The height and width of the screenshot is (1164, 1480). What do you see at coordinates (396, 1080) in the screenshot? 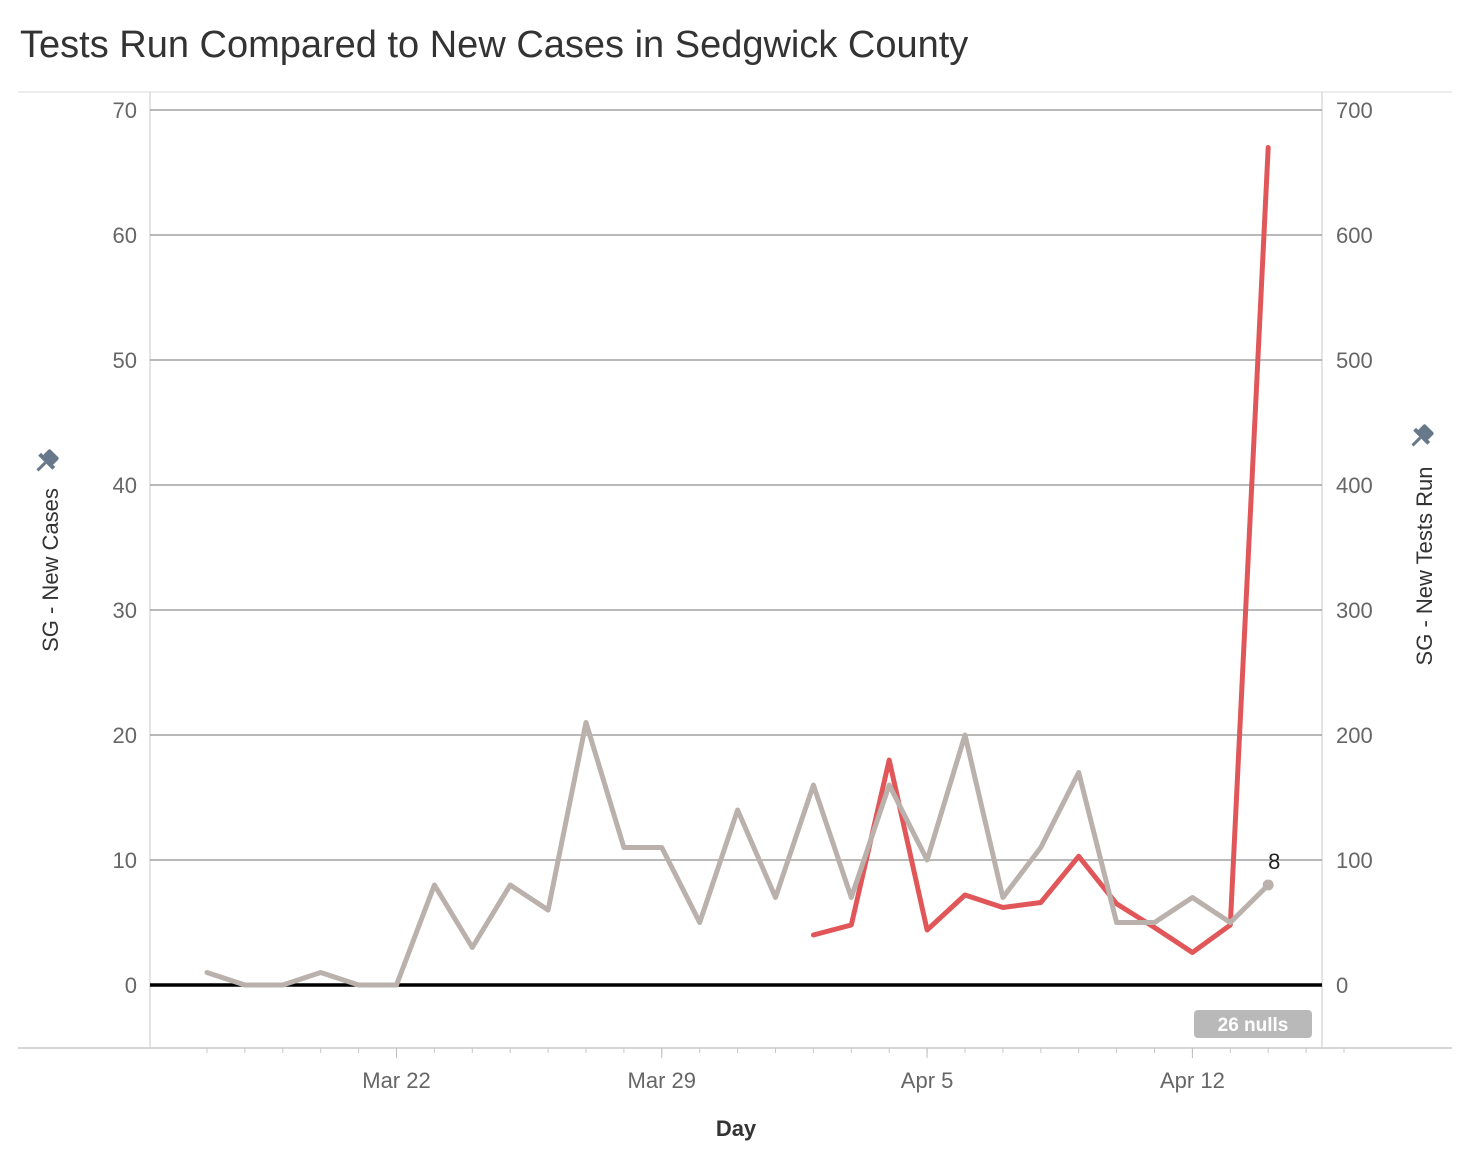
I see `x-tick-label: Mar 22` at bounding box center [396, 1080].